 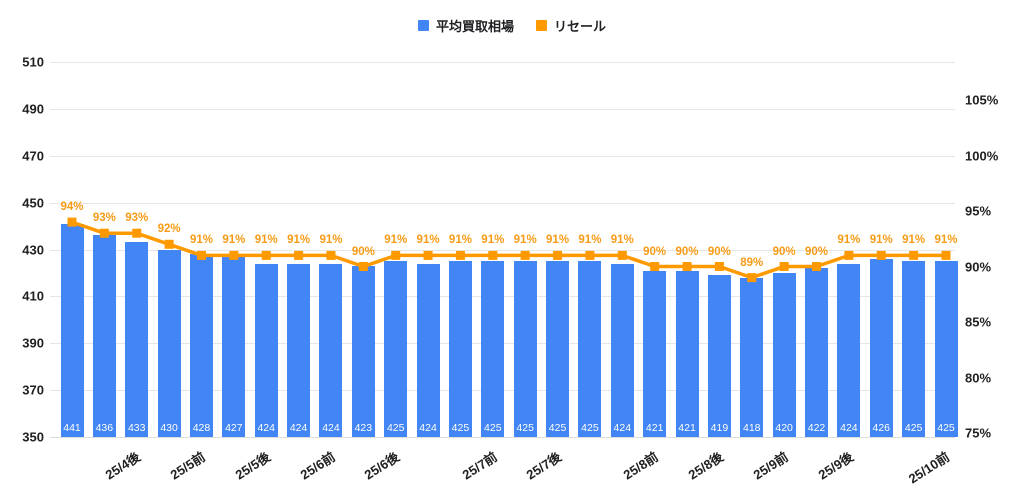 I want to click on y-axis-right-tick-label: 85%, so click(x=978, y=322).